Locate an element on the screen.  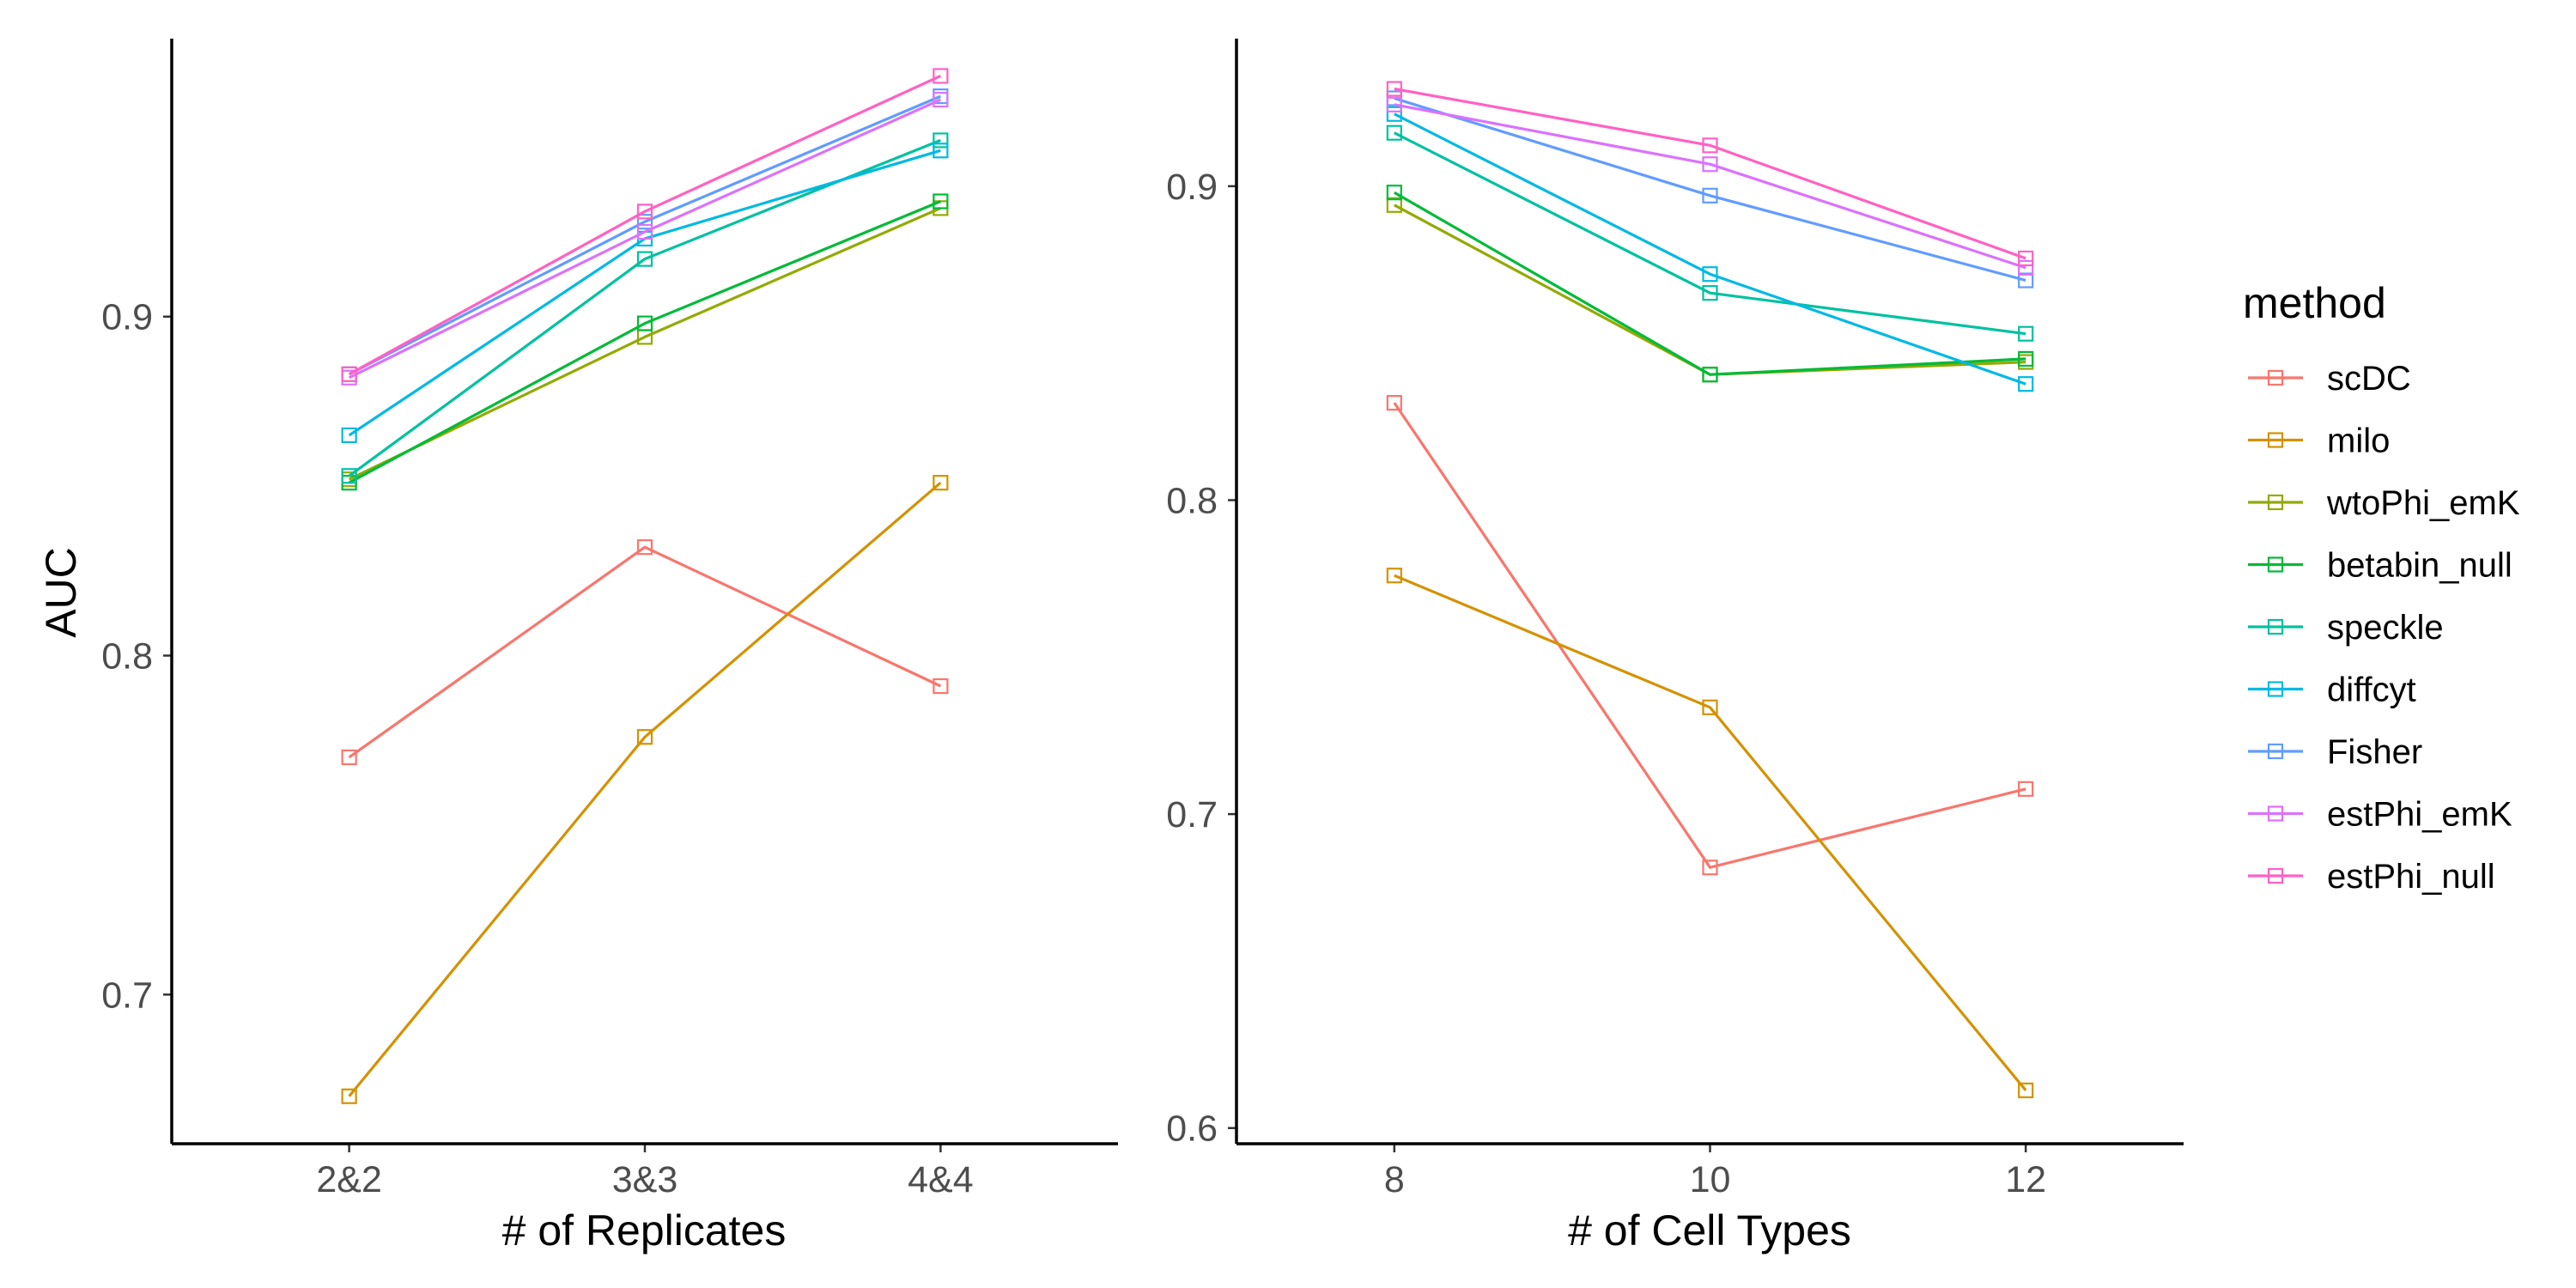
replicates-series-estphi-null is located at coordinates (645, 225).